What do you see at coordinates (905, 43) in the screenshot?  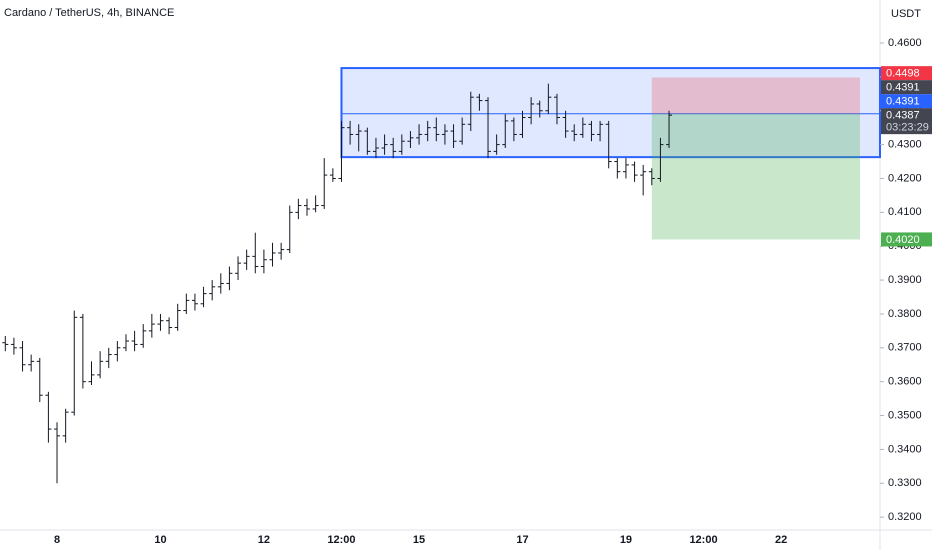 I see `y-tick-label: 0.4600` at bounding box center [905, 43].